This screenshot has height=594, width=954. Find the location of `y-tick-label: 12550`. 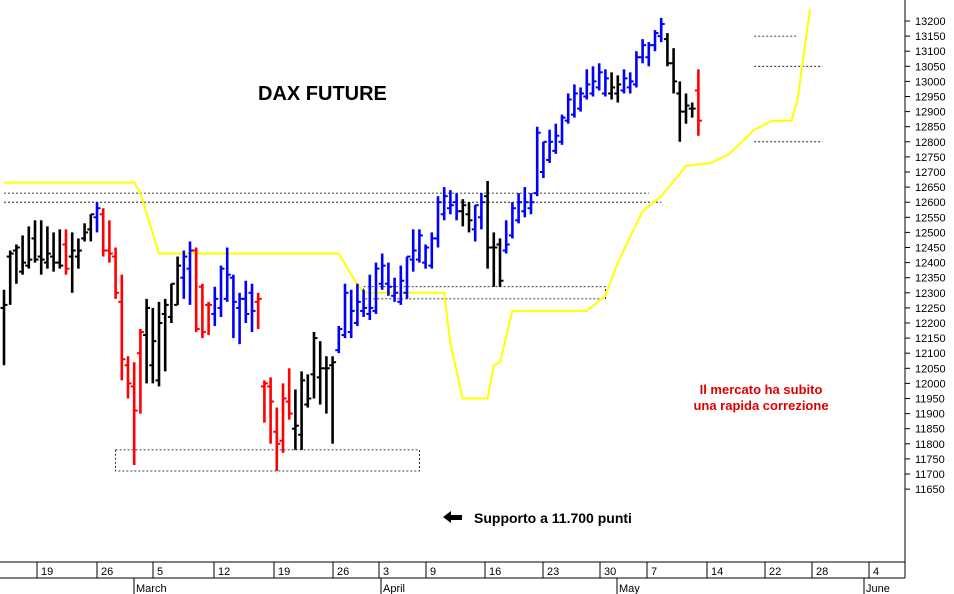

y-tick-label: 12550 is located at coordinates (930, 218).